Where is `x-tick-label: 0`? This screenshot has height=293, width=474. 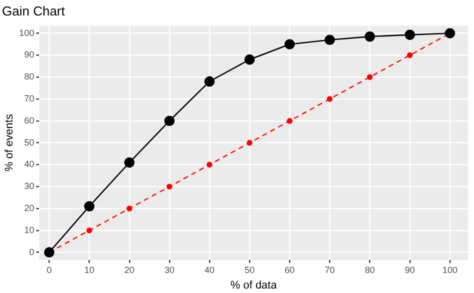
x-tick-label: 0 is located at coordinates (49, 269).